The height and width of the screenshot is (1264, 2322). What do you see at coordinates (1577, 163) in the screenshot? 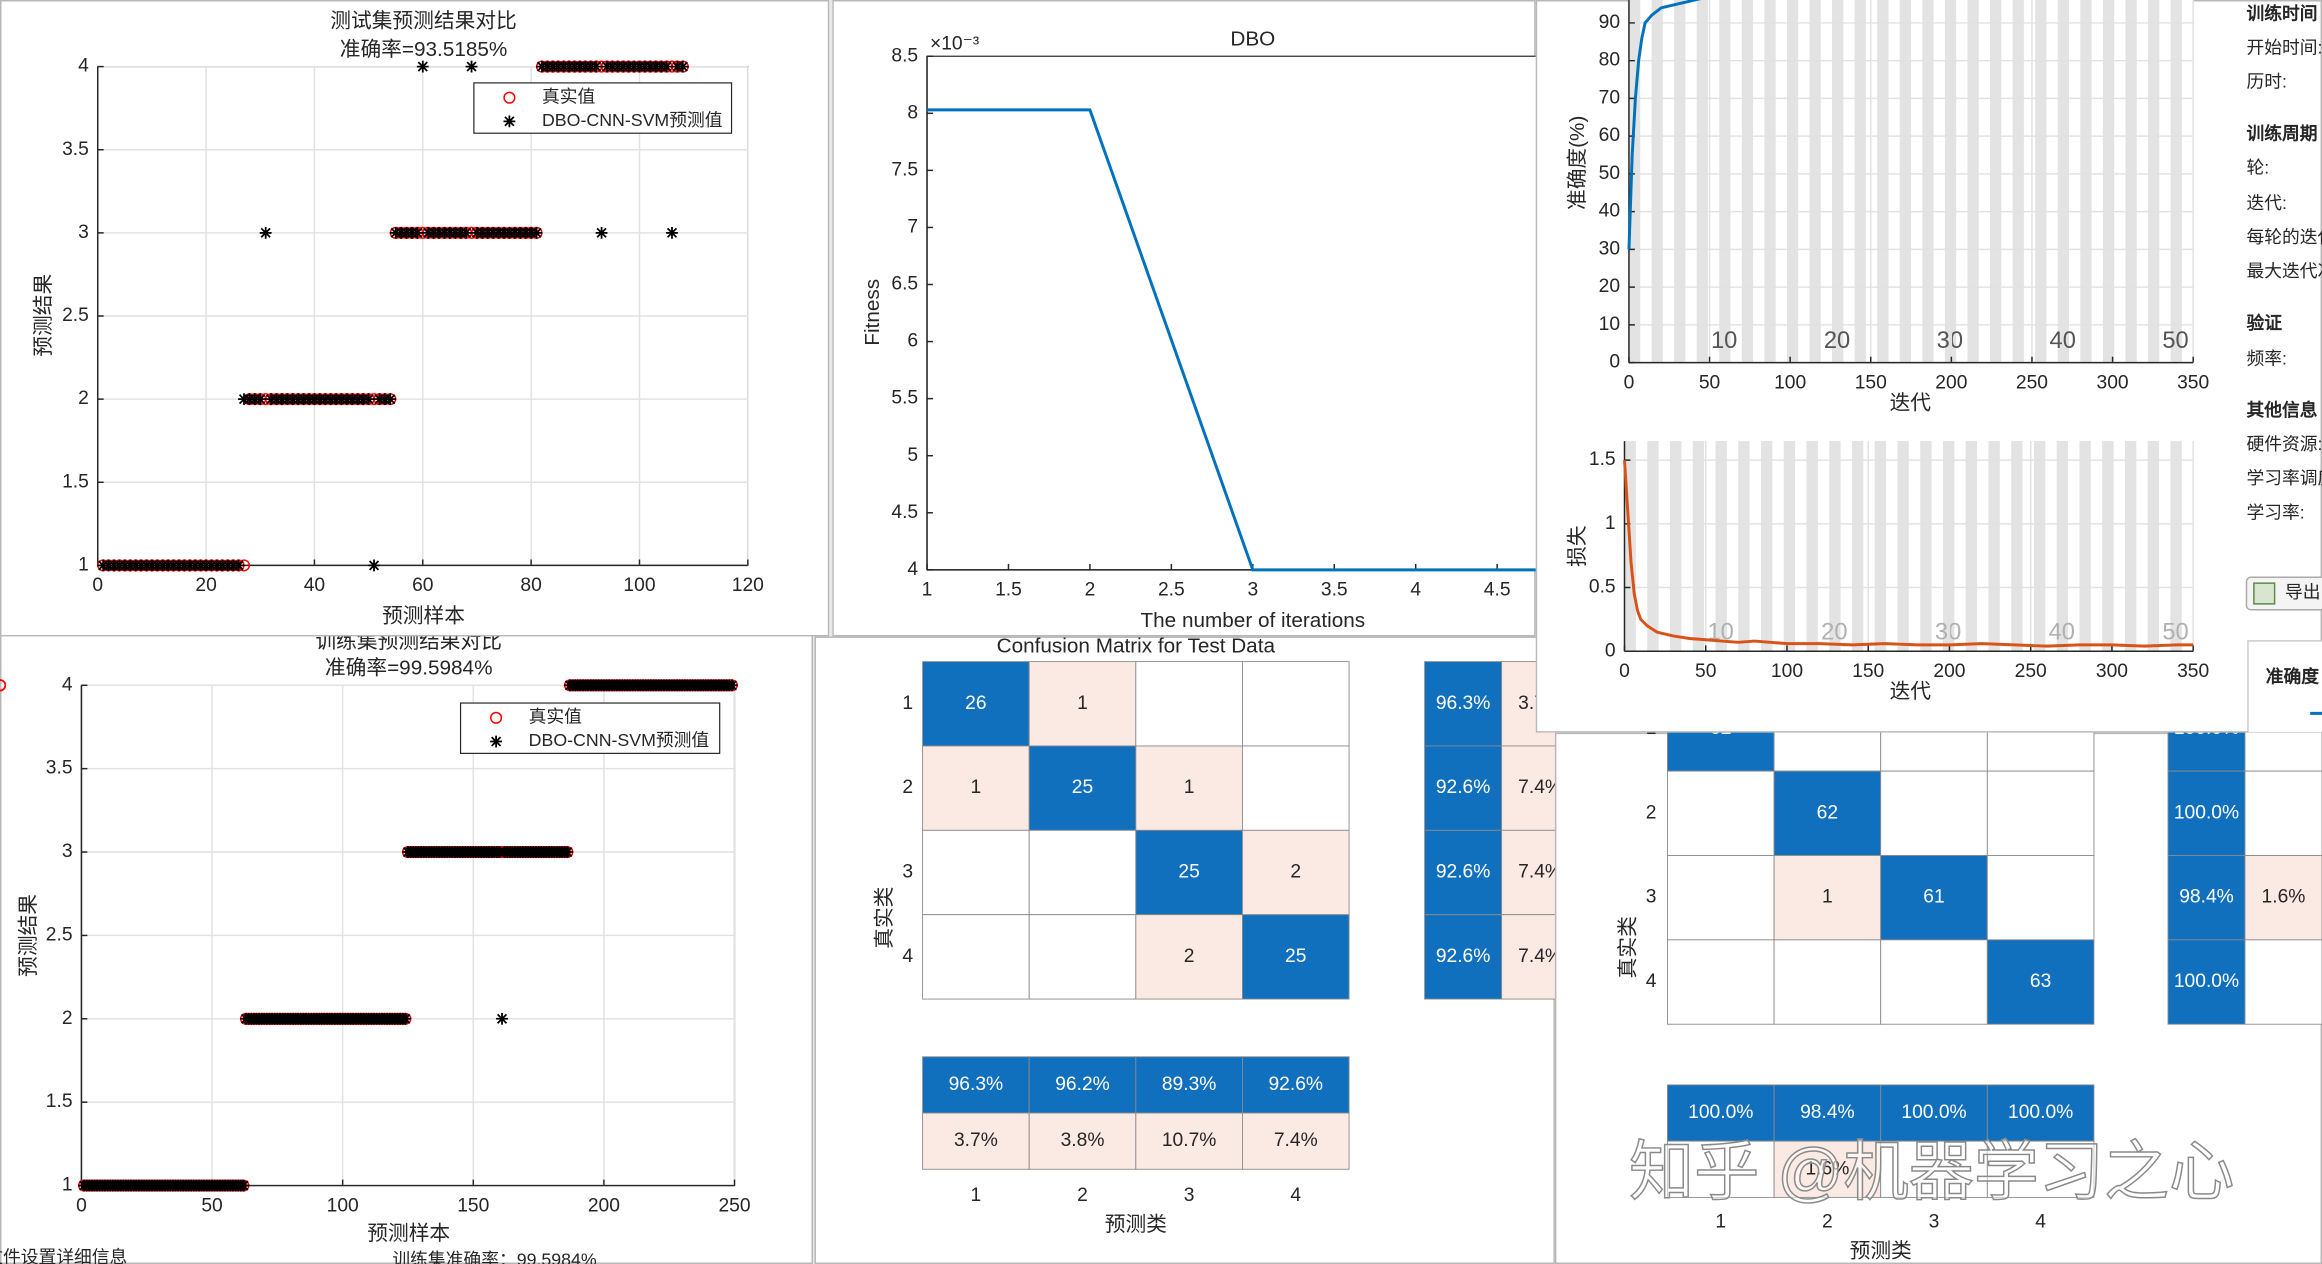
I see `y-axis-label: 准确度(%)` at bounding box center [1577, 163].